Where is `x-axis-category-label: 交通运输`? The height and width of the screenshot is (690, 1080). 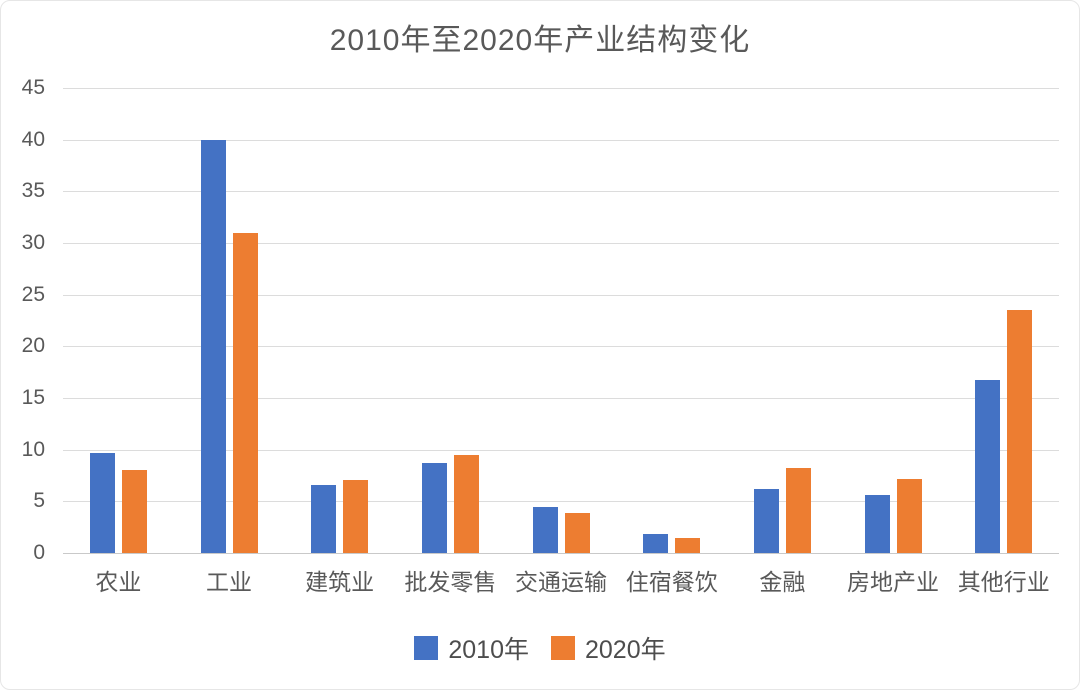 x-axis-category-label: 交通运输 is located at coordinates (561, 582).